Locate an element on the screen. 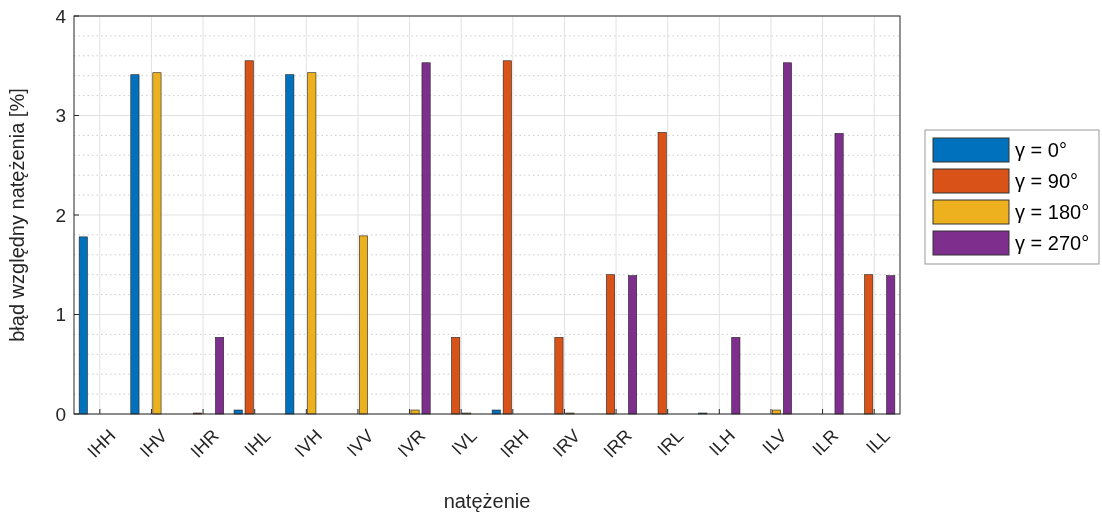  x-tick-label: IHL is located at coordinates (257, 442).